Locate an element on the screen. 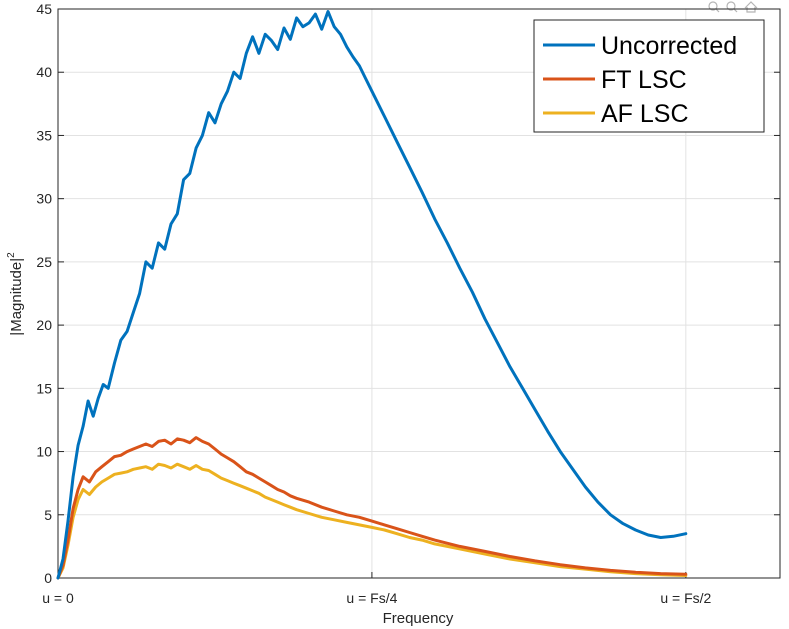 The height and width of the screenshot is (629, 789). y-axis-label: |Magnitude|2 is located at coordinates (15, 294).